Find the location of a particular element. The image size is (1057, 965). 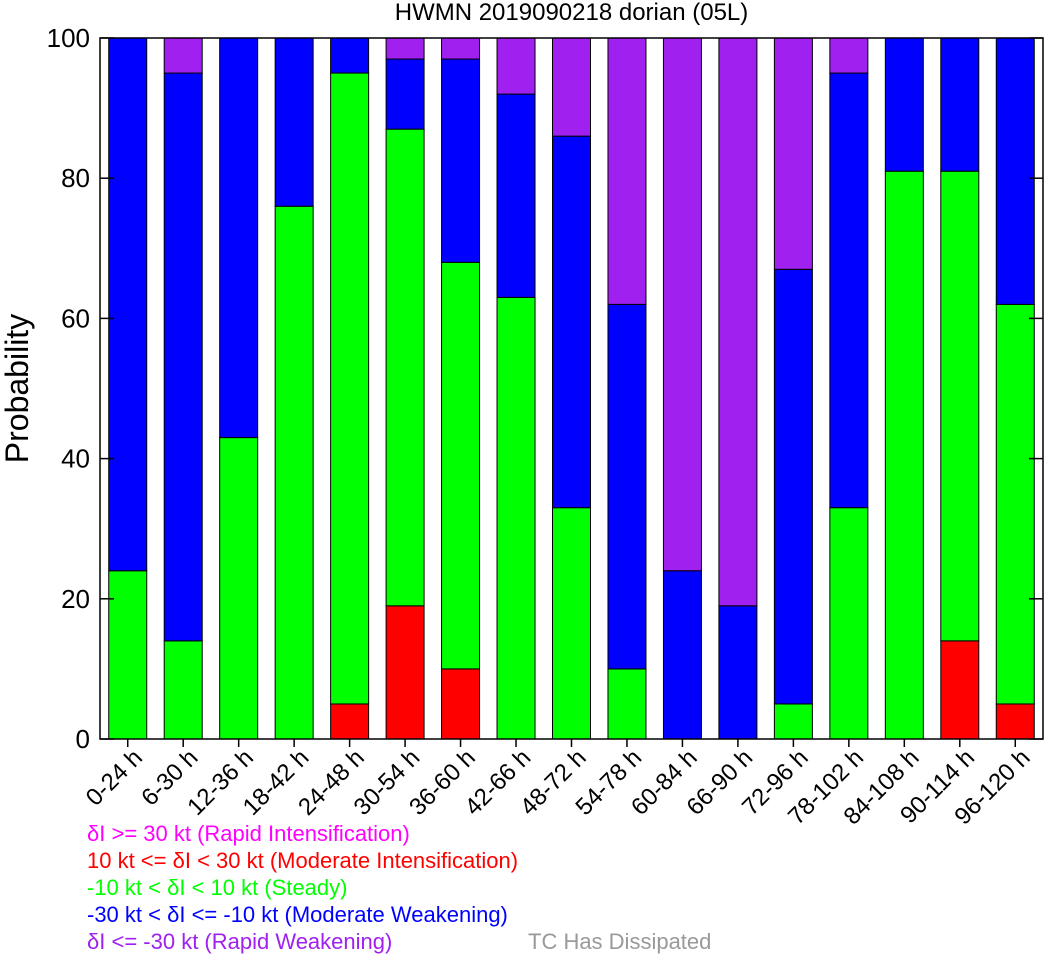

bar-segment-18-42h-s3 is located at coordinates (294, 122).